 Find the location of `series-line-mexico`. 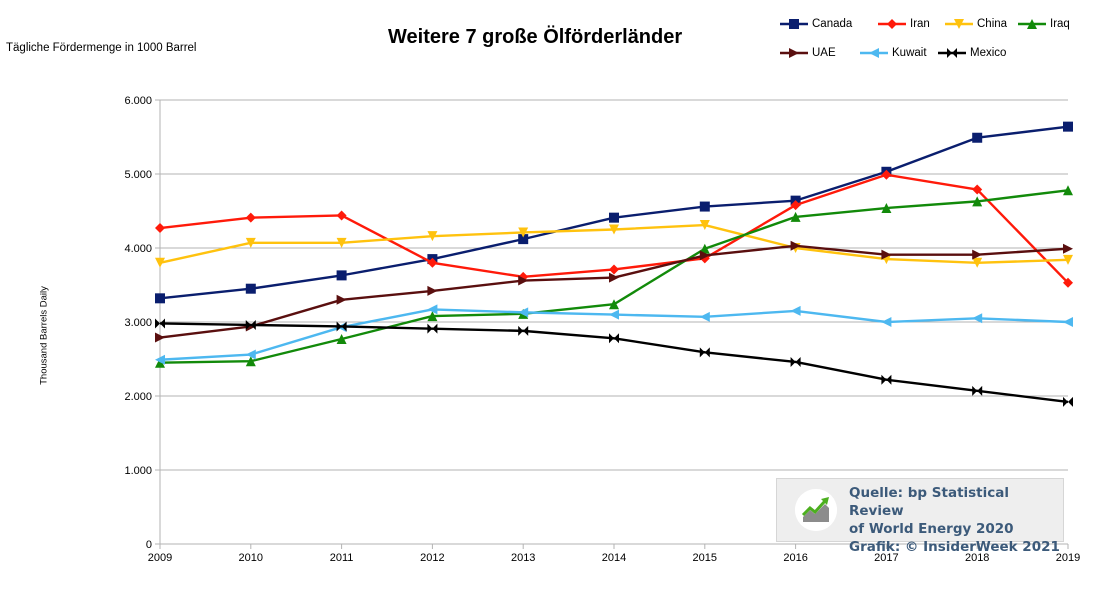

series-line-mexico is located at coordinates (614, 363).